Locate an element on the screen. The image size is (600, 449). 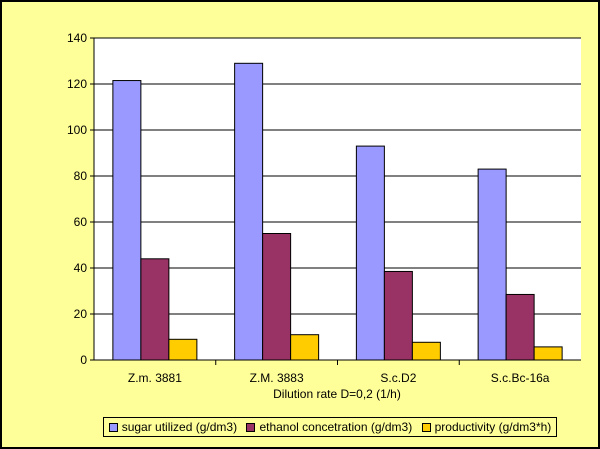
y-tick-label: 100 is located at coordinates (77, 130).